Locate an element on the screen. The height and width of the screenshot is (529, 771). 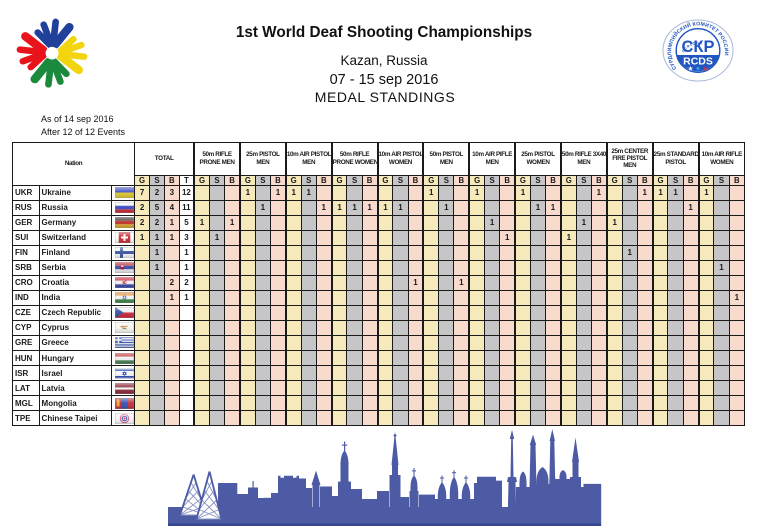
svg-text: RCDS is located at coordinates (698, 61).